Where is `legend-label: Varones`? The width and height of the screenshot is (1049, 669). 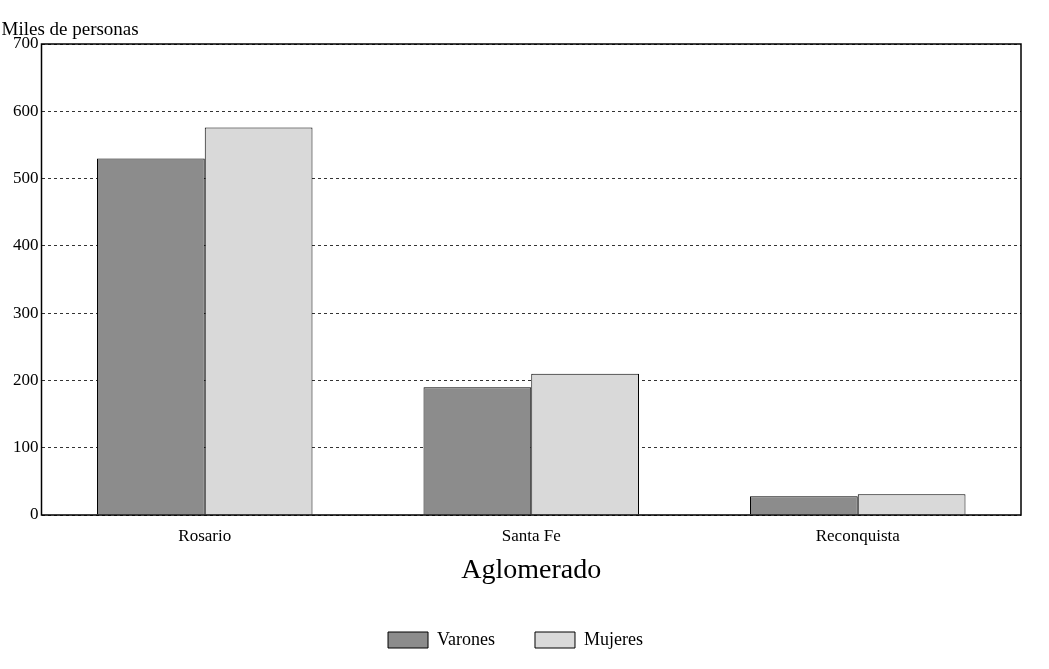 legend-label: Varones is located at coordinates (466, 638).